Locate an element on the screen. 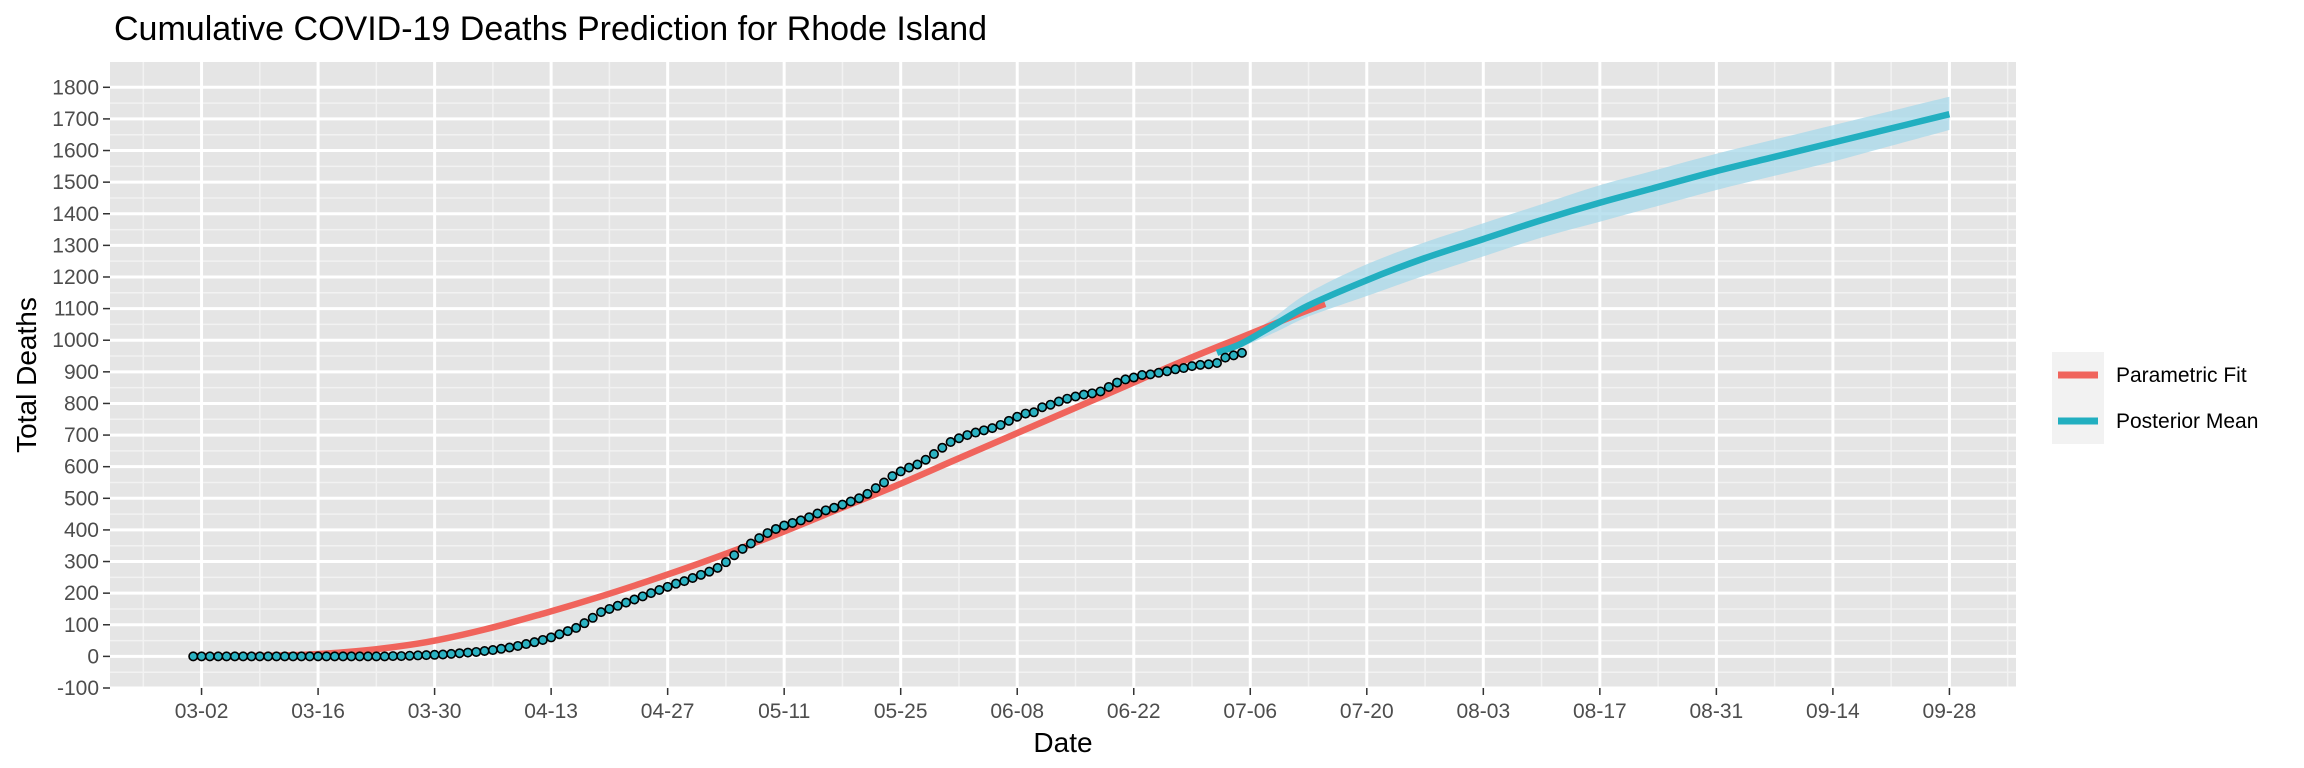 This screenshot has width=2304, height=768. y-tick-label-11: 1000 is located at coordinates (75, 340).